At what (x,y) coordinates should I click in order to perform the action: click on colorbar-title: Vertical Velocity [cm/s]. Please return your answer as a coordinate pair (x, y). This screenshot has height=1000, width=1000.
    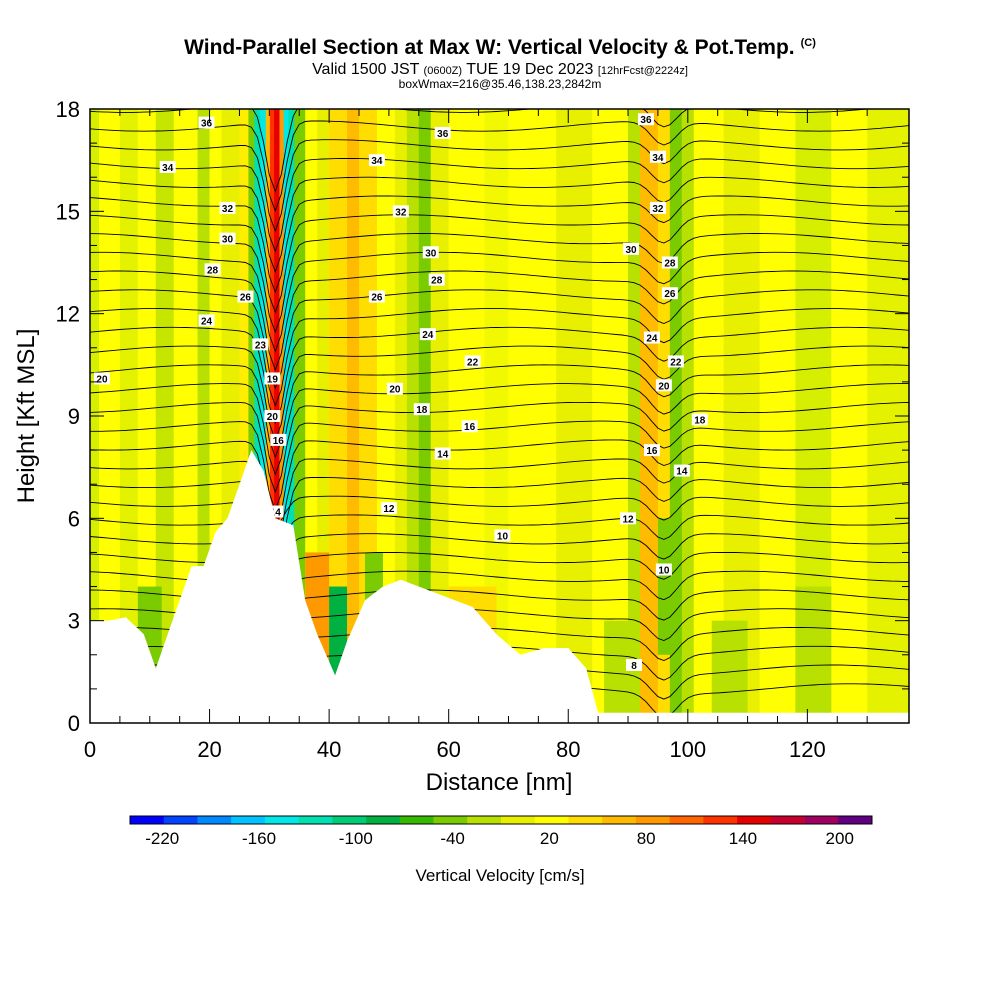
    Looking at the image, I should click on (499, 875).